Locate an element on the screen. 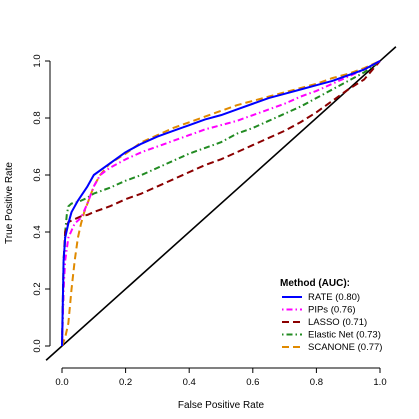  x-tick-label: 1.0 is located at coordinates (379, 382).